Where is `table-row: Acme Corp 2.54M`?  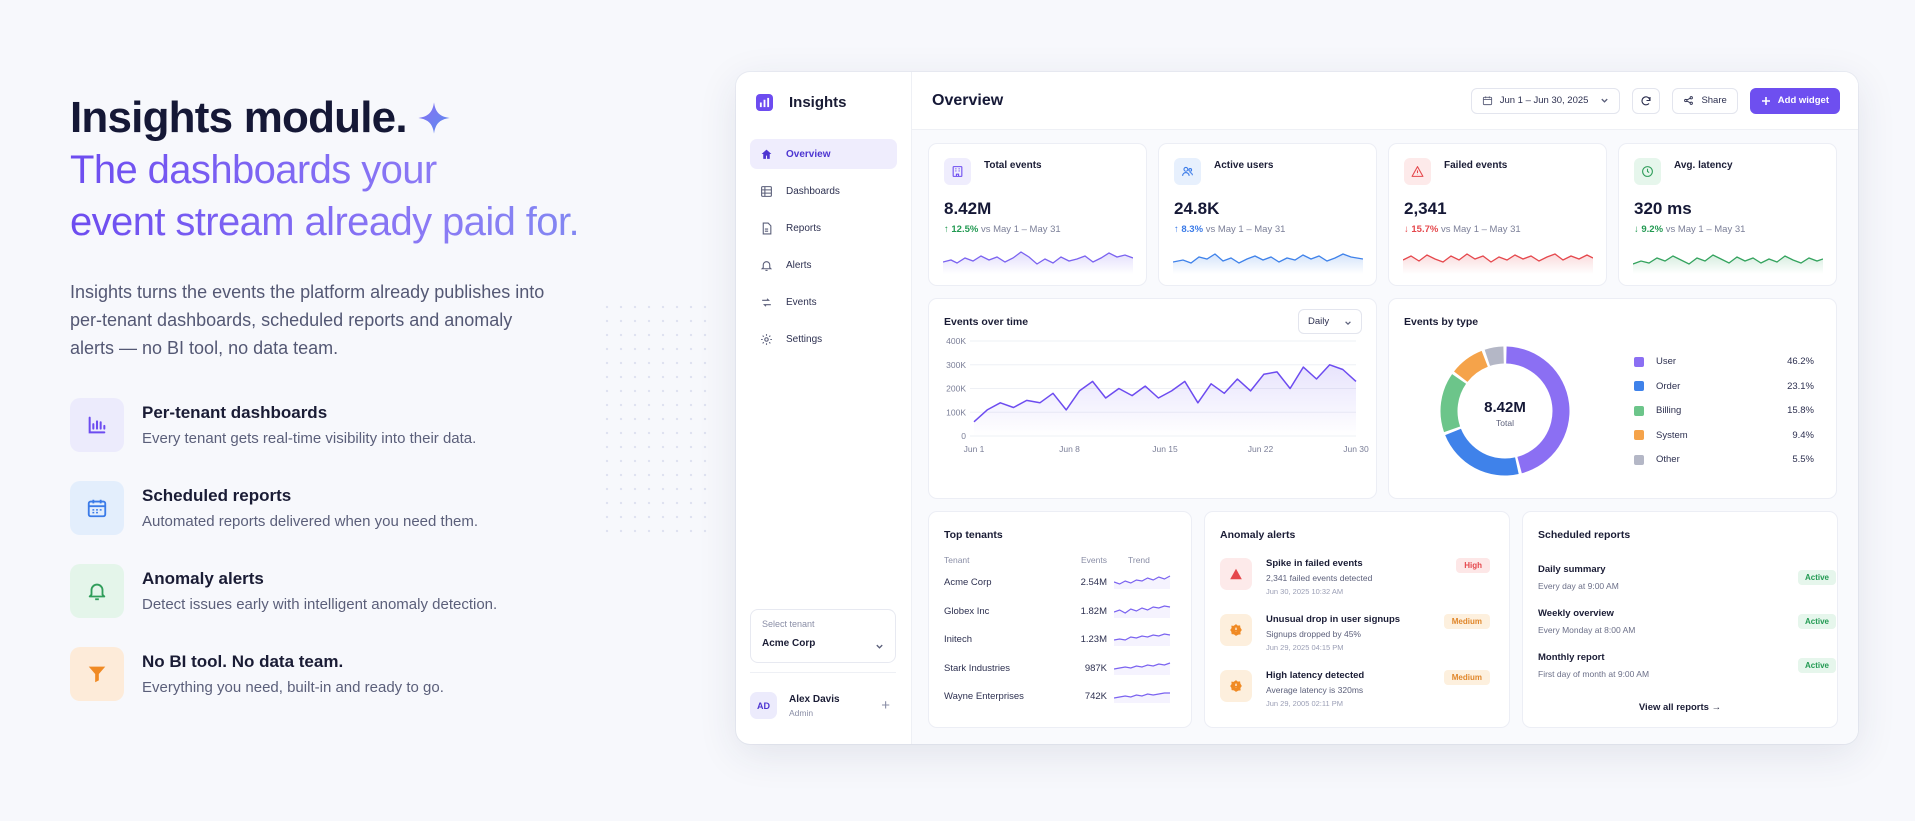
table-row: Acme Corp 2.54M is located at coordinates (1060, 583).